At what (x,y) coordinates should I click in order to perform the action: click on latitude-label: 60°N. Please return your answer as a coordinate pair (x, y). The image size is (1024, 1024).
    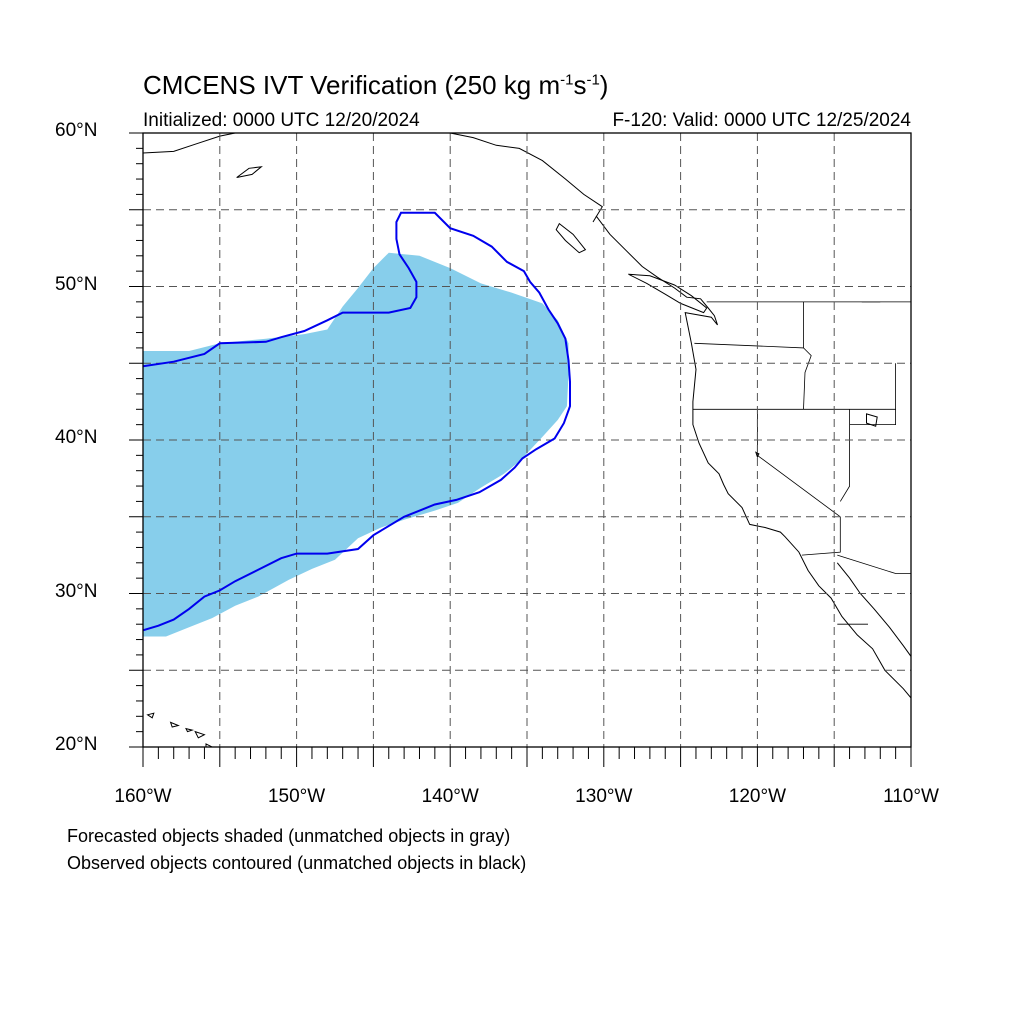
    Looking at the image, I should click on (76, 130).